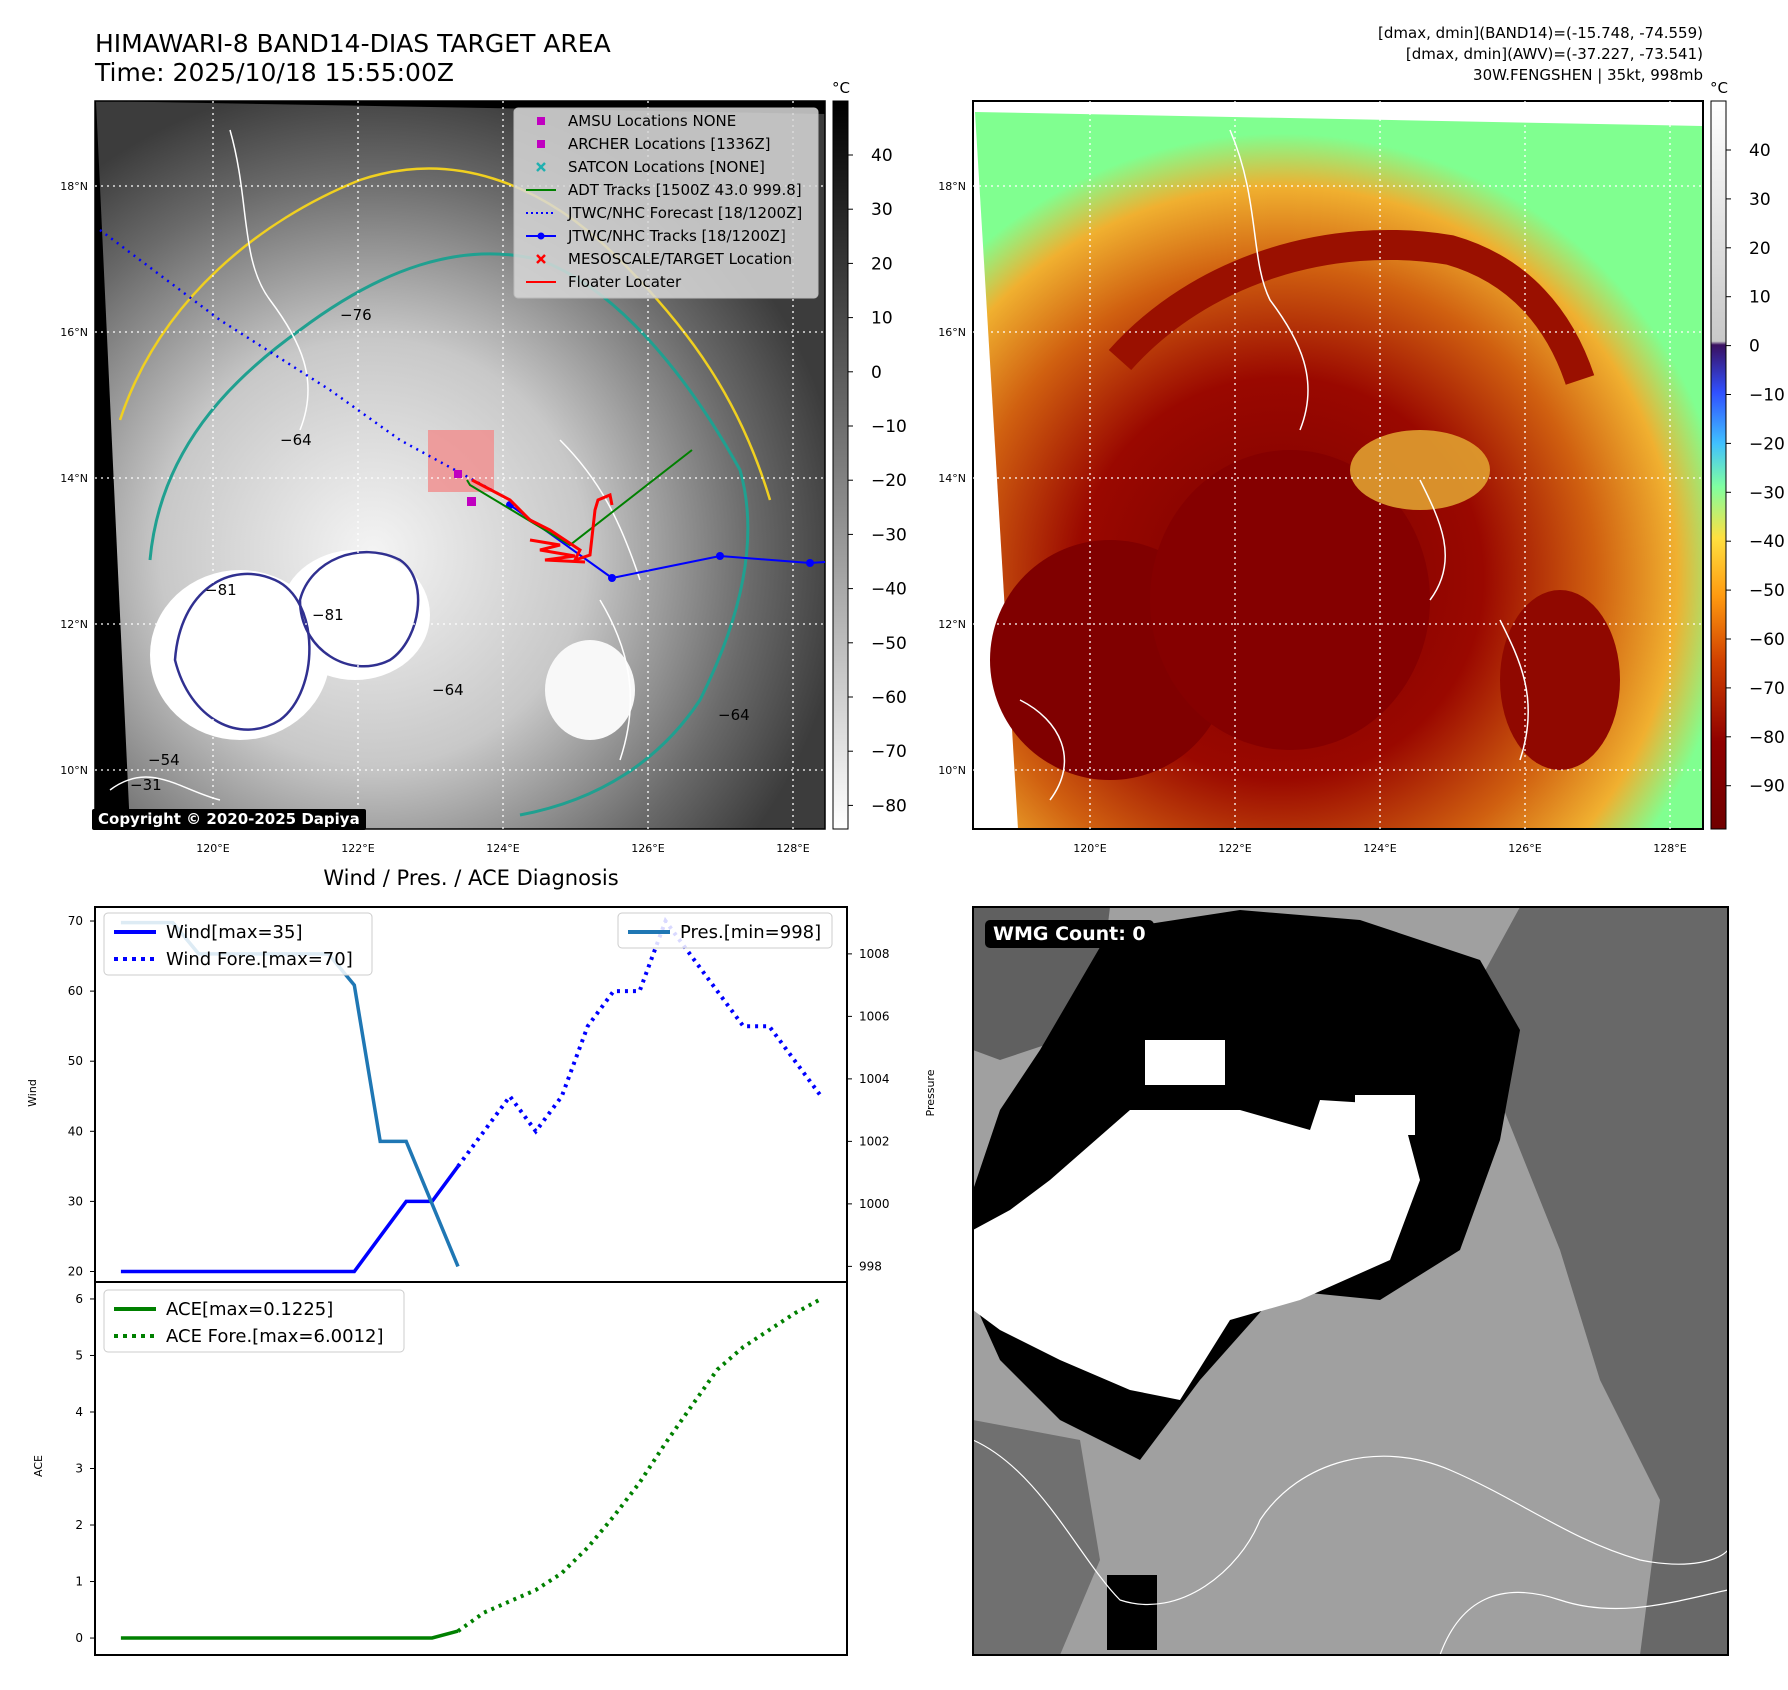 The width and height of the screenshot is (1788, 1690). Describe the element at coordinates (79, 1582) in the screenshot. I see `ace-tick-label: 1` at that location.